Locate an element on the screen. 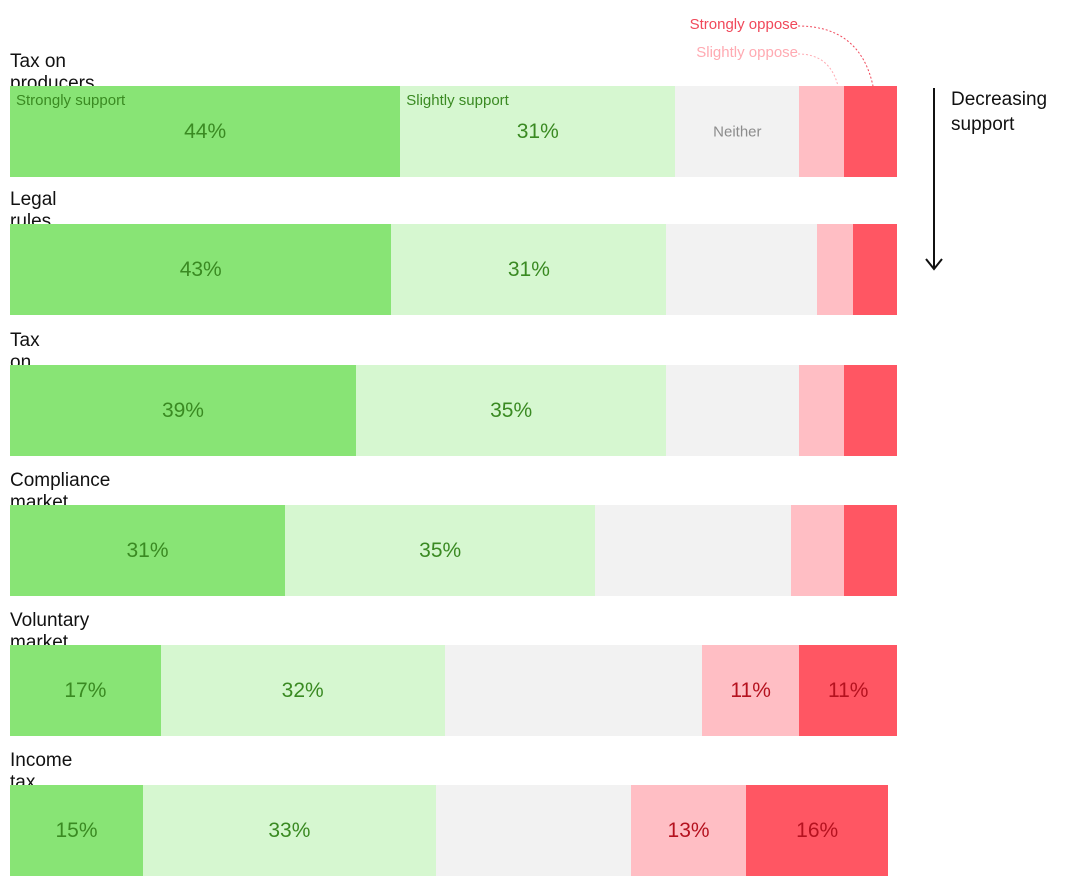 This screenshot has width=1080, height=887. bar-segment-strongly-support: 39% is located at coordinates (183, 410).